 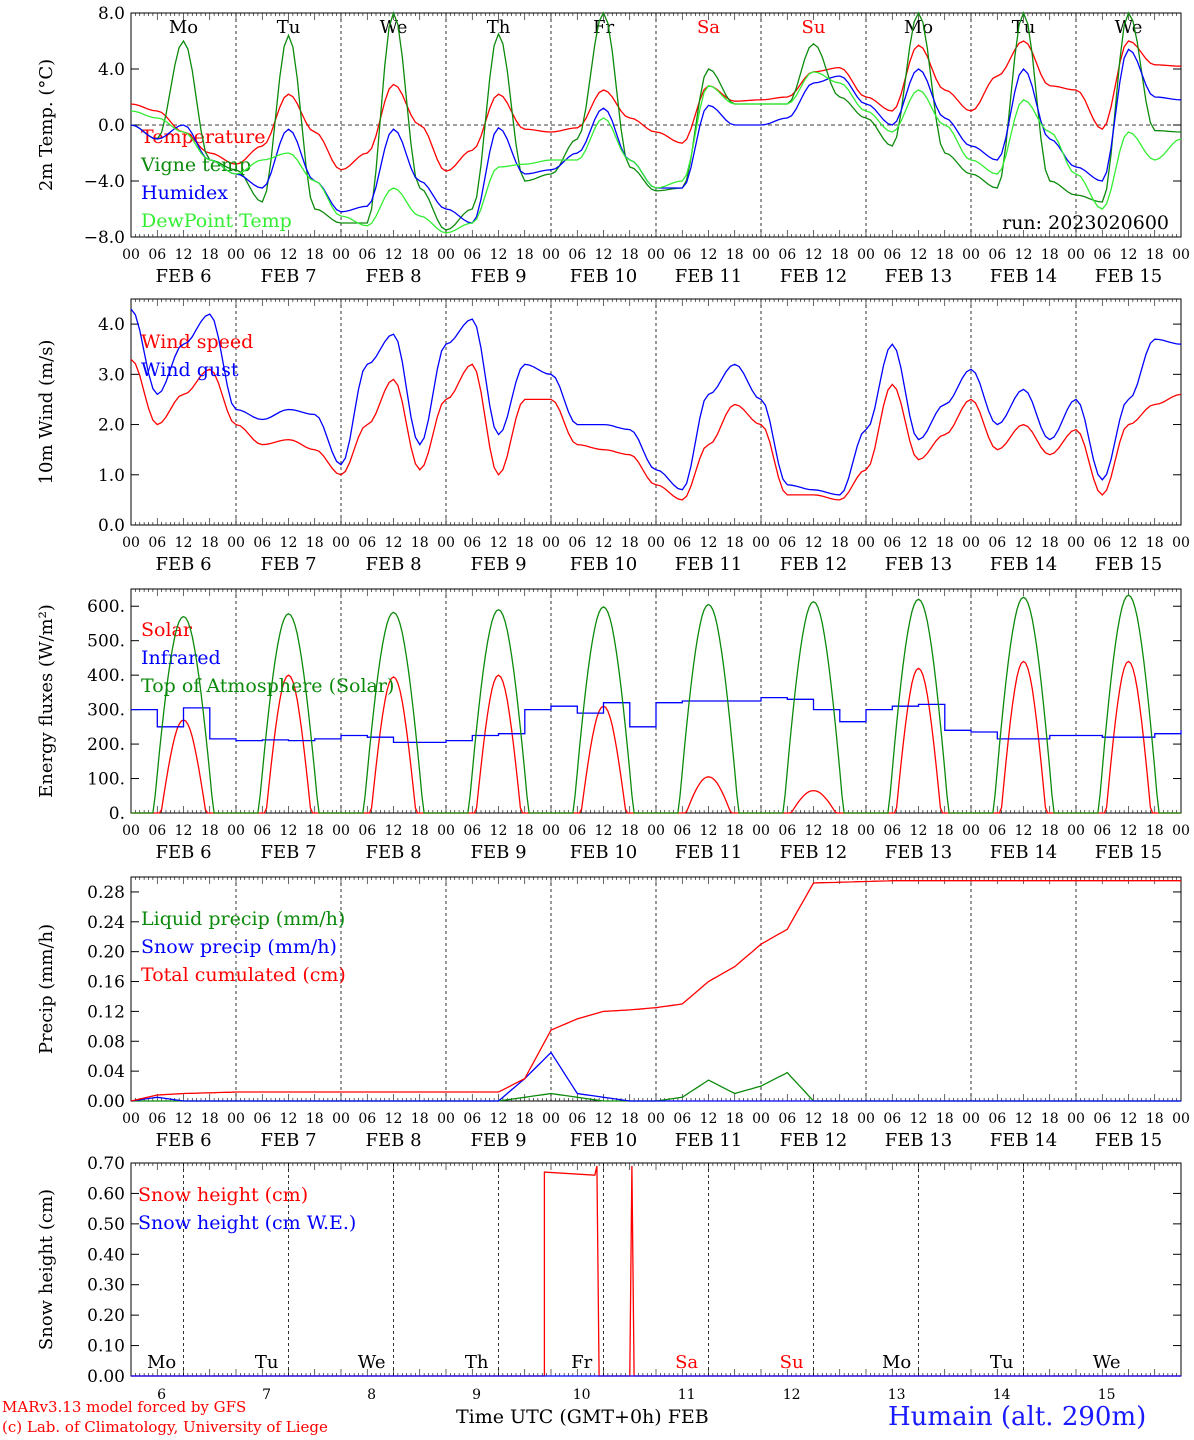 What do you see at coordinates (393, 1140) in the screenshot?
I see `date-label: FEB 8` at bounding box center [393, 1140].